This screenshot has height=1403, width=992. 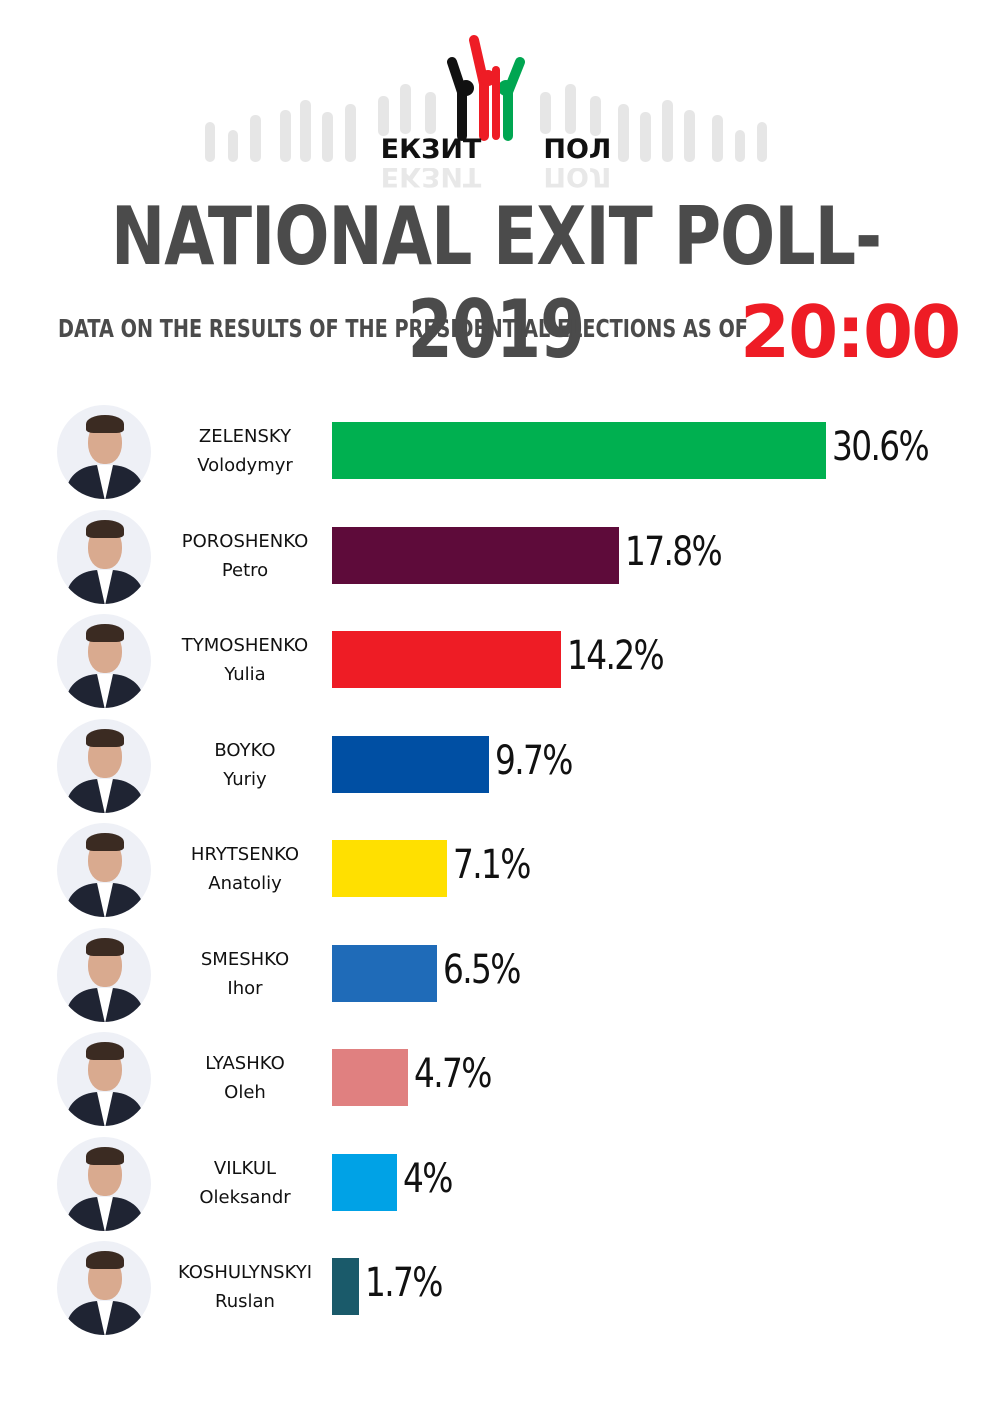 I want to click on result-value-label: 17.8%, so click(x=674, y=551).